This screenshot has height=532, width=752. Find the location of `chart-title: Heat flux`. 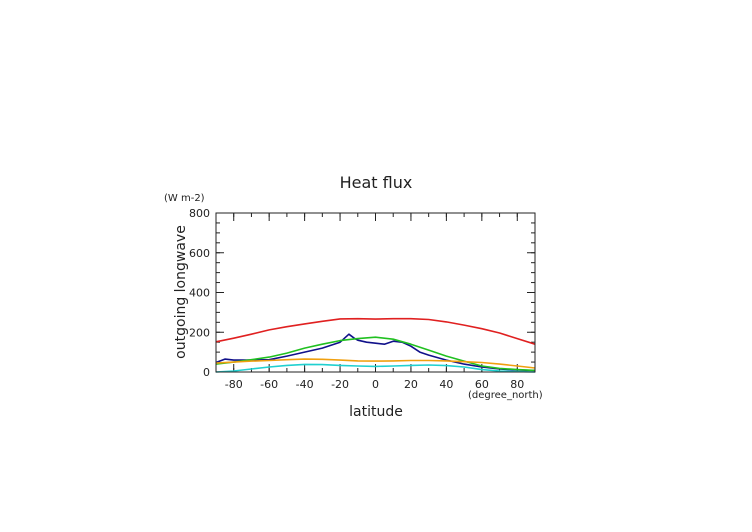

chart-title: Heat flux is located at coordinates (376, 182).